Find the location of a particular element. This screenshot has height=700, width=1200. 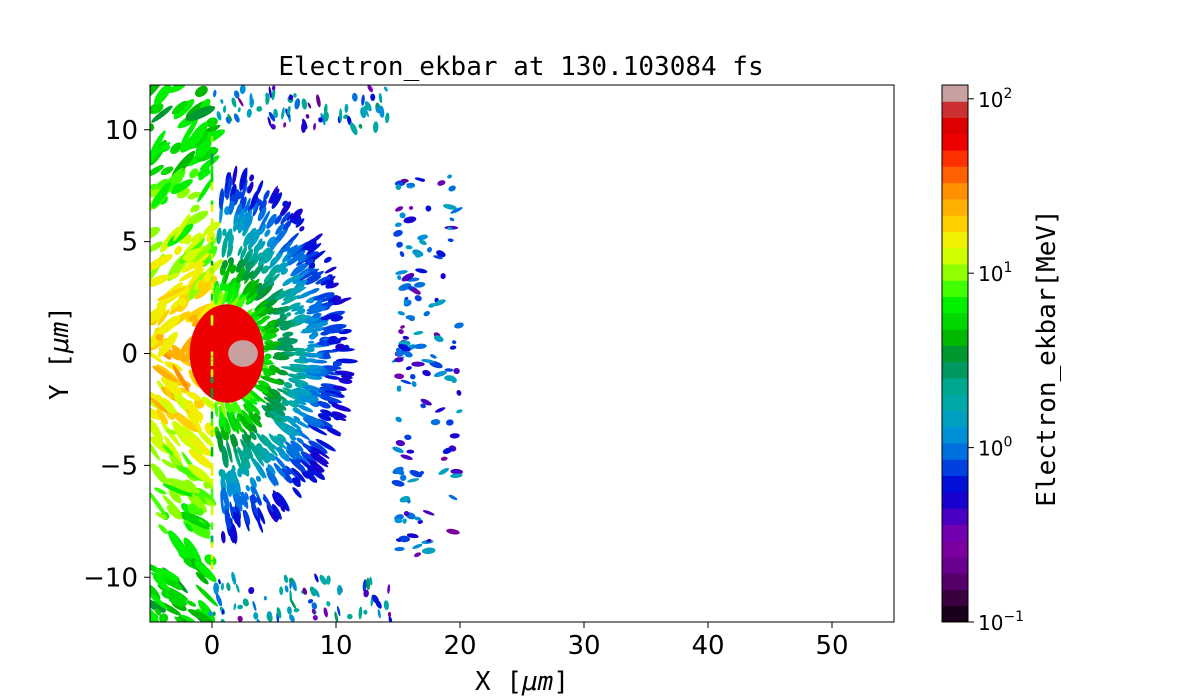

y-axis-label-text: Y [ is located at coordinates (60, 376).